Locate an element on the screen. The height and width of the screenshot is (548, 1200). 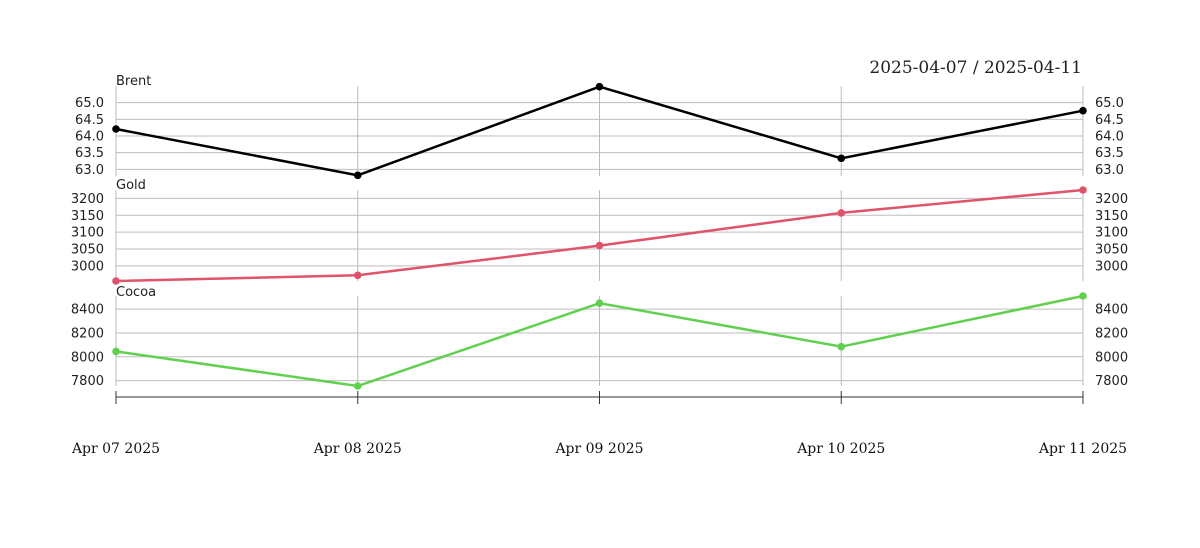
gold-ytick-label-right: 3050 is located at coordinates (1111, 249).